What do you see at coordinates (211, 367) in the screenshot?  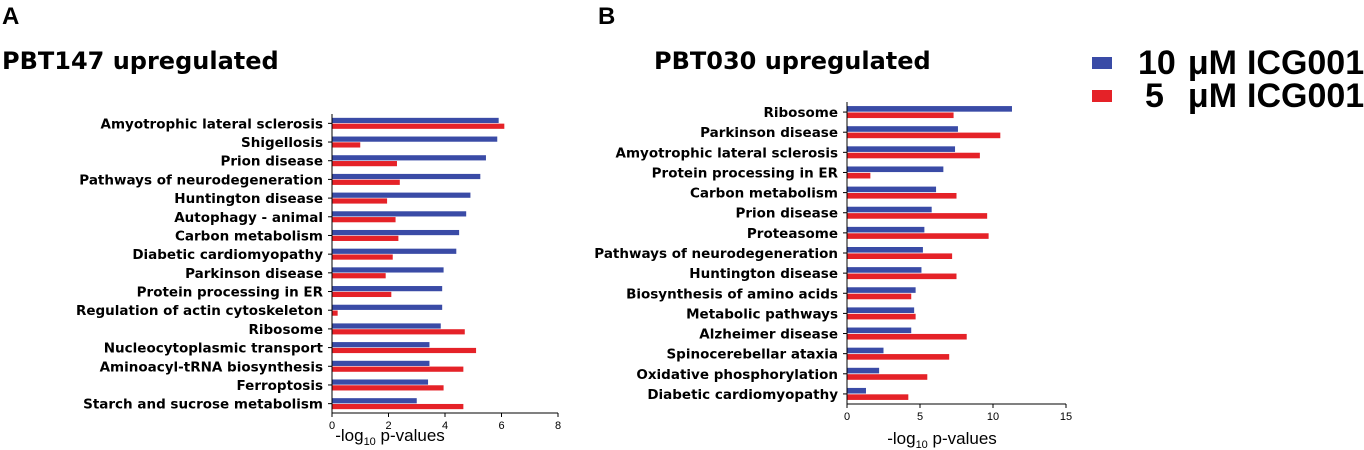 I see `chart-a-category-label: Aminoacyl-tRNA biosynthesis` at bounding box center [211, 367].